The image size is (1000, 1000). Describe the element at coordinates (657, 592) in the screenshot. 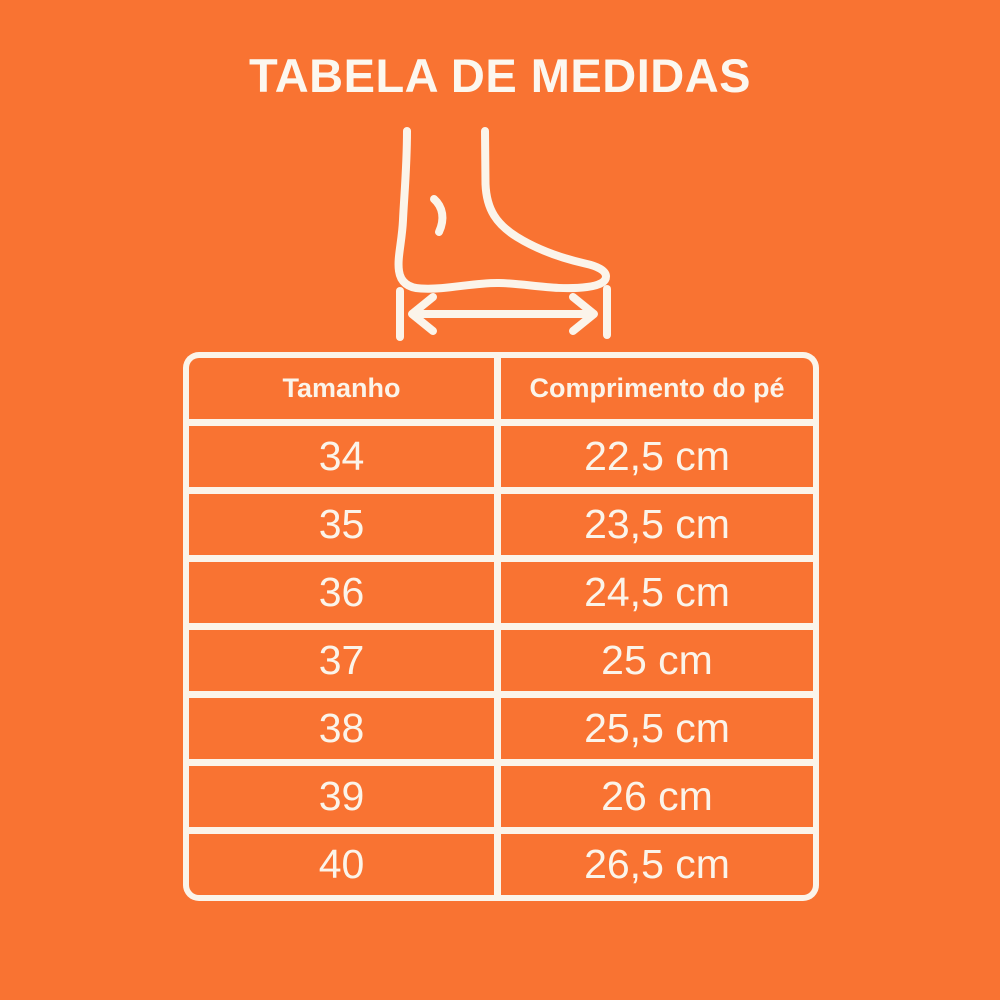

I see `length-cell: 24,5 cm` at that location.